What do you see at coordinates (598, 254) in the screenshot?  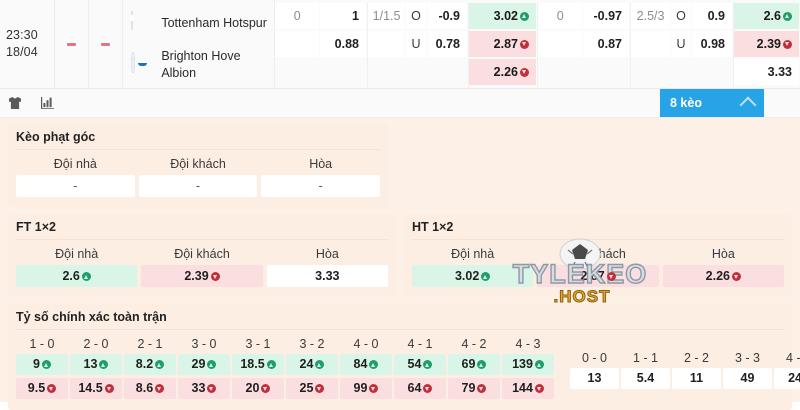 I see `column-header: Đội khách` at bounding box center [598, 254].